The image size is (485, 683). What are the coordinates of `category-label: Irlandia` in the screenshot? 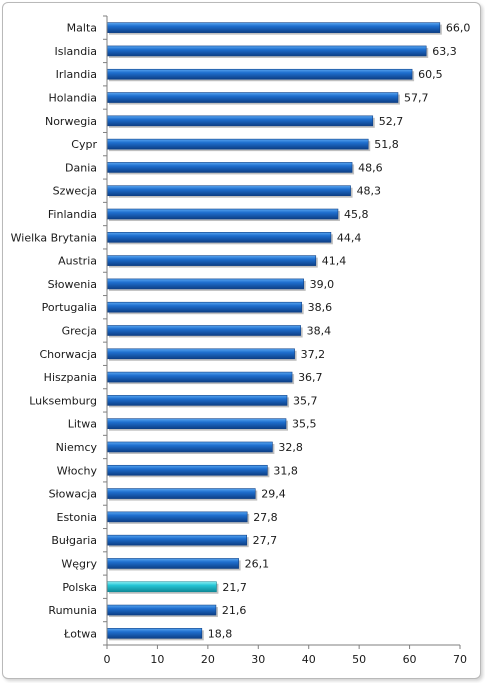 It's located at (76, 74).